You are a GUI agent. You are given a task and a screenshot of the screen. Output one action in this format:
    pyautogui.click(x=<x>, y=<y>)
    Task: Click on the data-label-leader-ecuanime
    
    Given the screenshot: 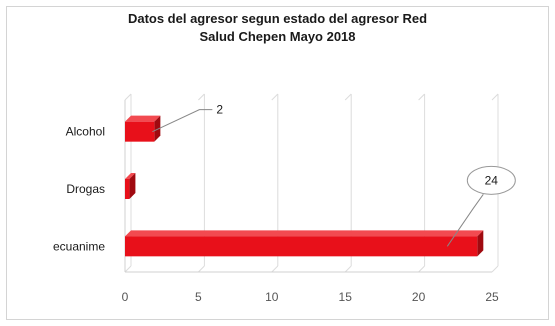 What is the action you would take?
    pyautogui.click(x=465, y=220)
    